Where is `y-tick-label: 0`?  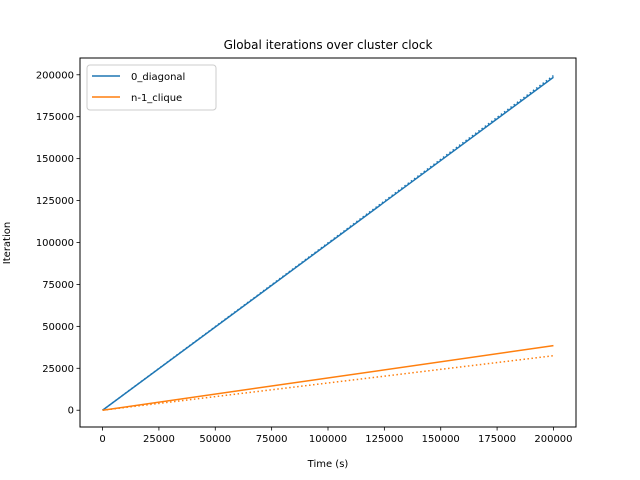 y-tick-label: 0 is located at coordinates (71, 411).